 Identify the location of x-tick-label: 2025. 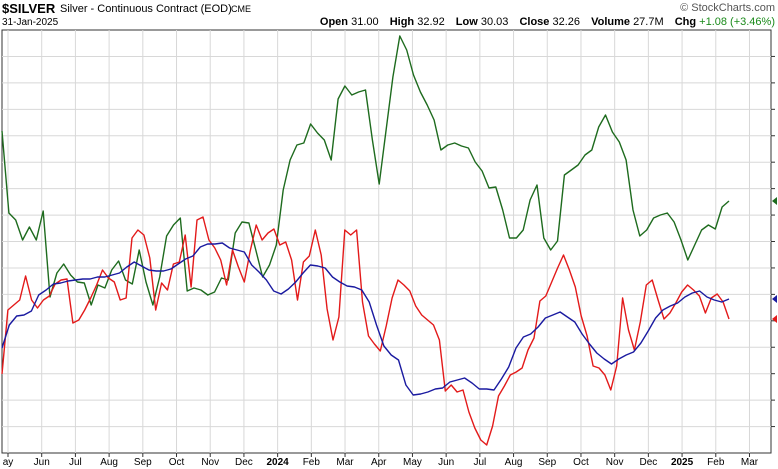
(682, 462).